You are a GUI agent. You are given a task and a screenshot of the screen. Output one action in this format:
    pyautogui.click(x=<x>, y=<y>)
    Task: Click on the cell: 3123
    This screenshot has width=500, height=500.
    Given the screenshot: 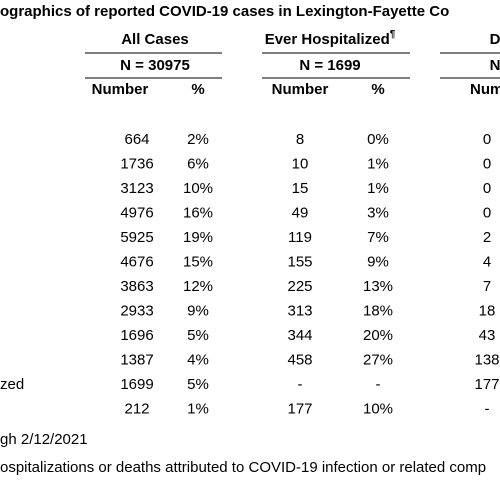 What is the action you would take?
    pyautogui.click(x=136, y=188)
    